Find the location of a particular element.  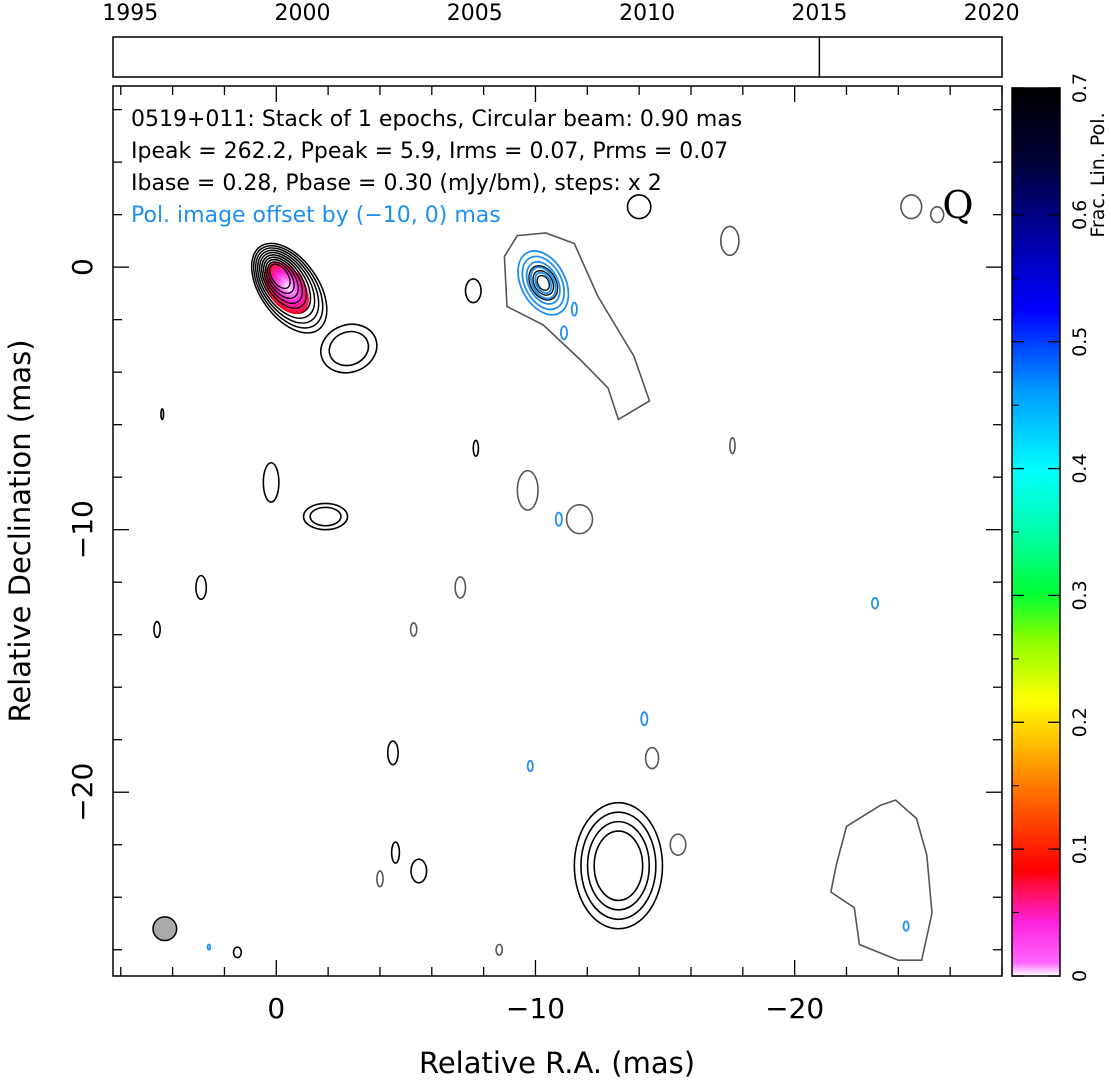

colorbar-ticks: 0 0.1 0.2 0.3 0.4 0.5 0.6 0.7 is located at coordinates (1051, 527).